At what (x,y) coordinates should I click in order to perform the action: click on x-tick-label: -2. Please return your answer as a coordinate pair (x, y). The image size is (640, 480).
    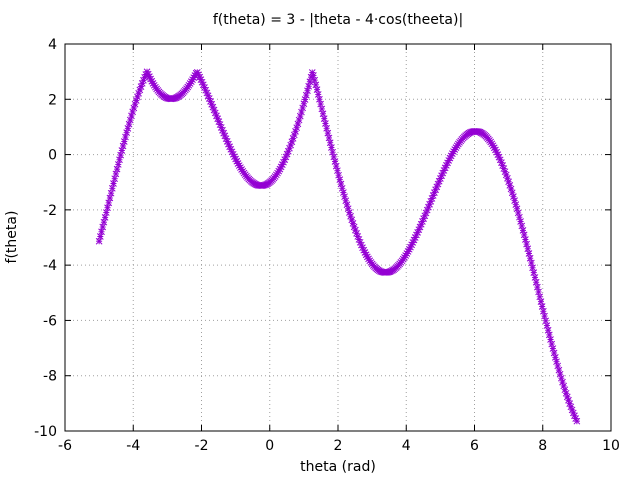
    Looking at the image, I should click on (202, 446).